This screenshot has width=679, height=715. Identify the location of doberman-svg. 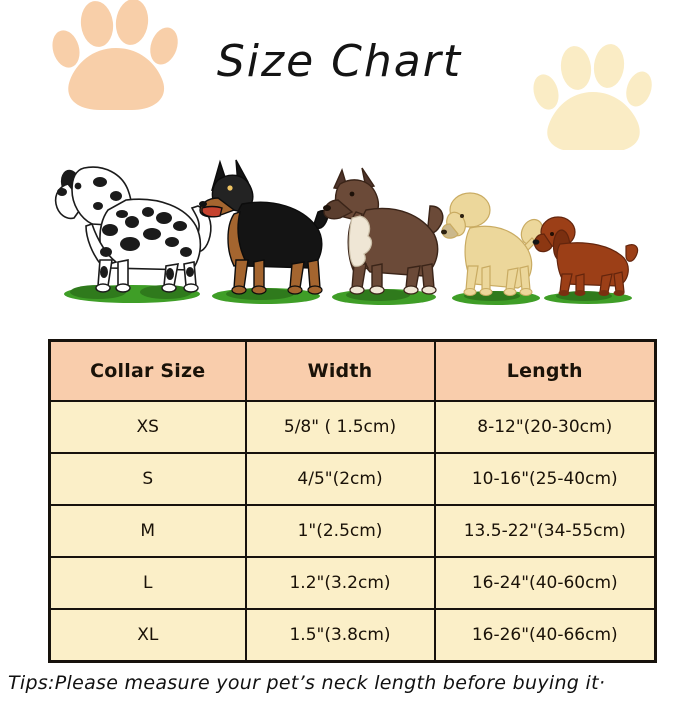
(264, 231).